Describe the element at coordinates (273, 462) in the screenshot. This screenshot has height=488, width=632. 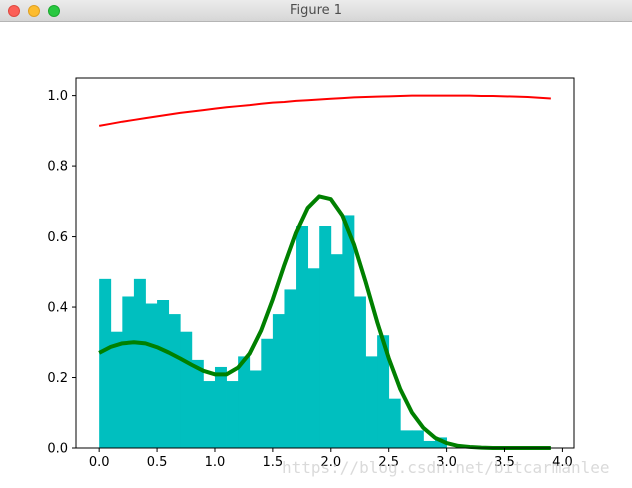
I see `x-tick-label: 1.5` at that location.